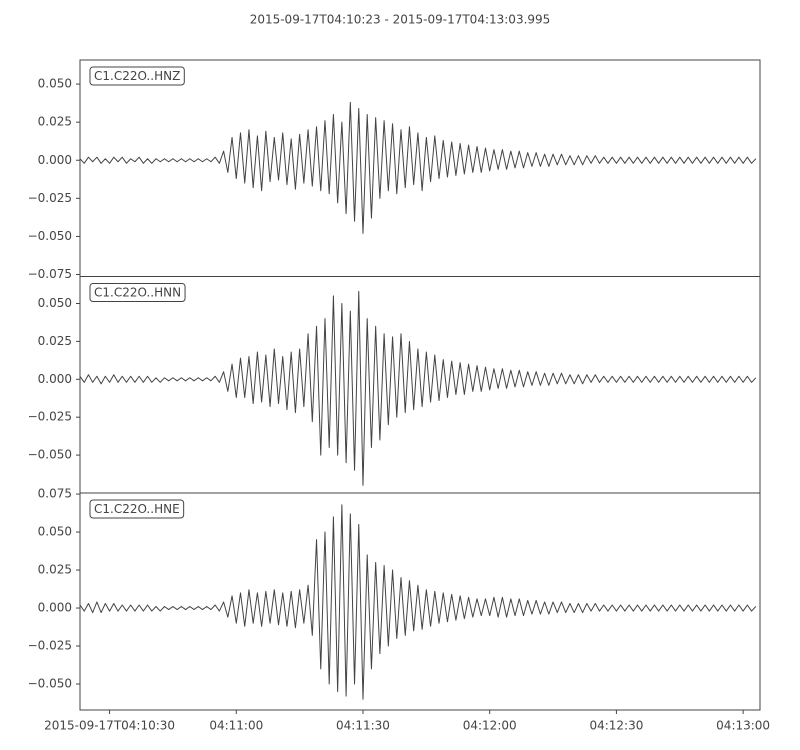  What do you see at coordinates (743, 726) in the screenshot?
I see `x-tick-label: 04:13:00` at bounding box center [743, 726].